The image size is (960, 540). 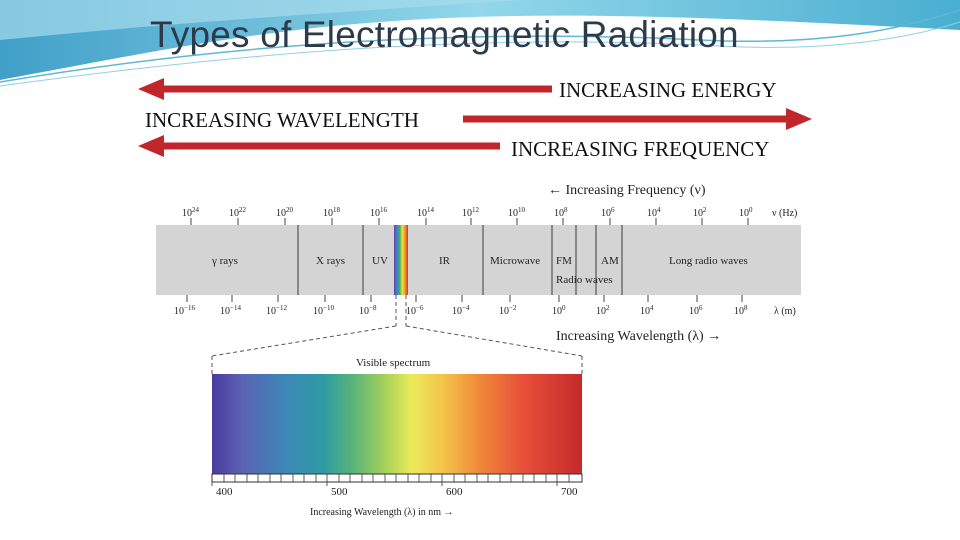 What do you see at coordinates (696, 310) in the screenshot?
I see `wave-tick-label: 10⁶` at bounding box center [696, 310].